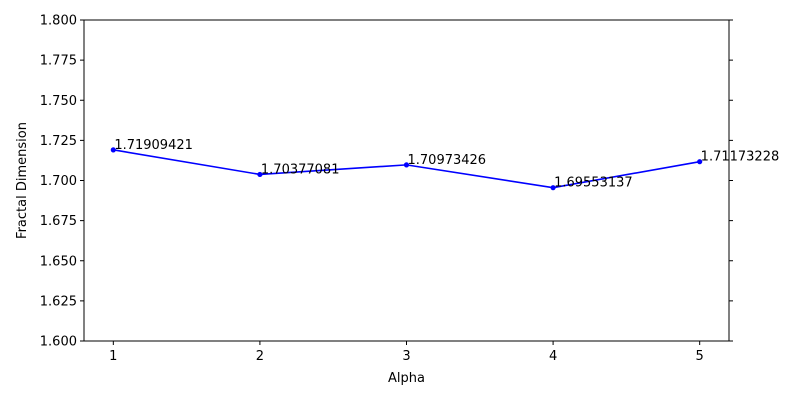 The width and height of the screenshot is (800, 400). I want to click on y-tick-label: 1.625, so click(58, 301).